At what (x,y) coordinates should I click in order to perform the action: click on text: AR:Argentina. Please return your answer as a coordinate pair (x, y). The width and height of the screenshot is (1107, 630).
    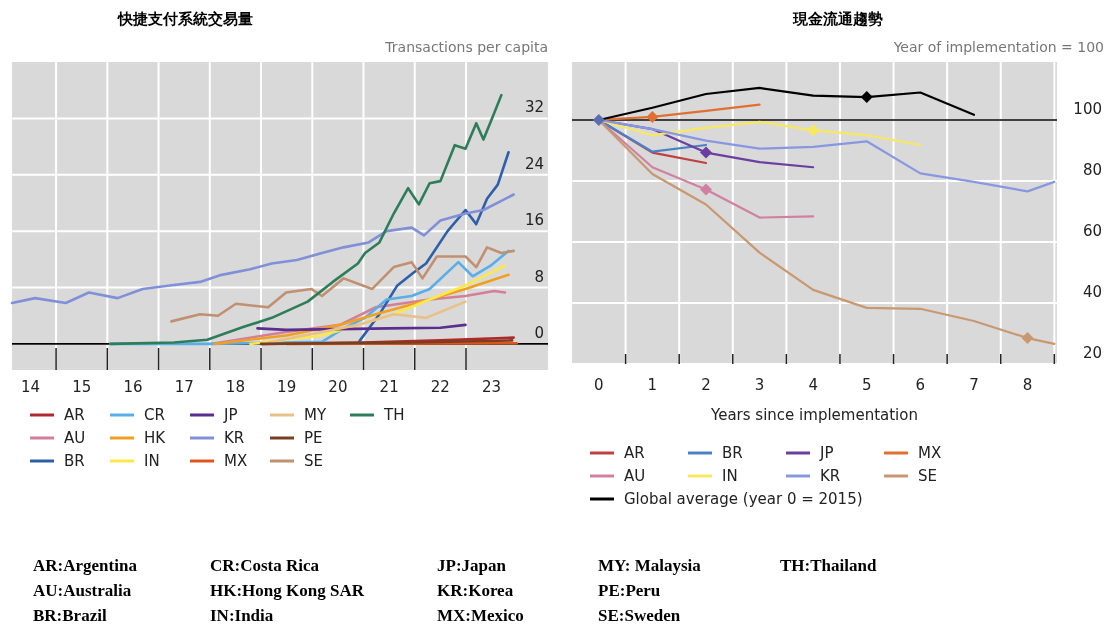
    Looking at the image, I should click on (85, 565).